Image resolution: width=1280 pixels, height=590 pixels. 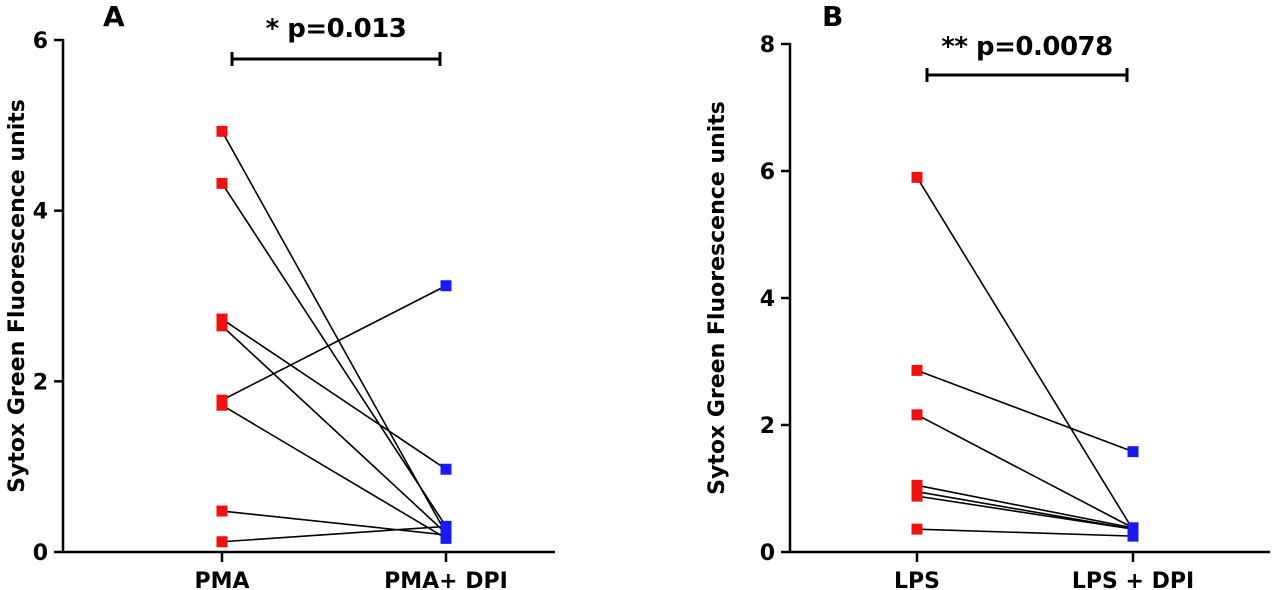 I want to click on x-category-label: LPS, so click(x=917, y=579).